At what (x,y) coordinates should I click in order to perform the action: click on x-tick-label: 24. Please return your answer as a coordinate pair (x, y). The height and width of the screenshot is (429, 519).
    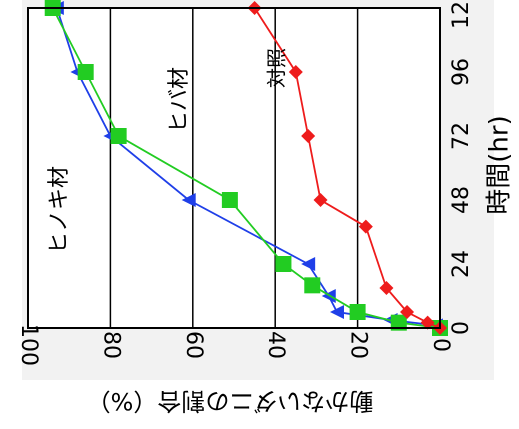
    Looking at the image, I should click on (461, 264).